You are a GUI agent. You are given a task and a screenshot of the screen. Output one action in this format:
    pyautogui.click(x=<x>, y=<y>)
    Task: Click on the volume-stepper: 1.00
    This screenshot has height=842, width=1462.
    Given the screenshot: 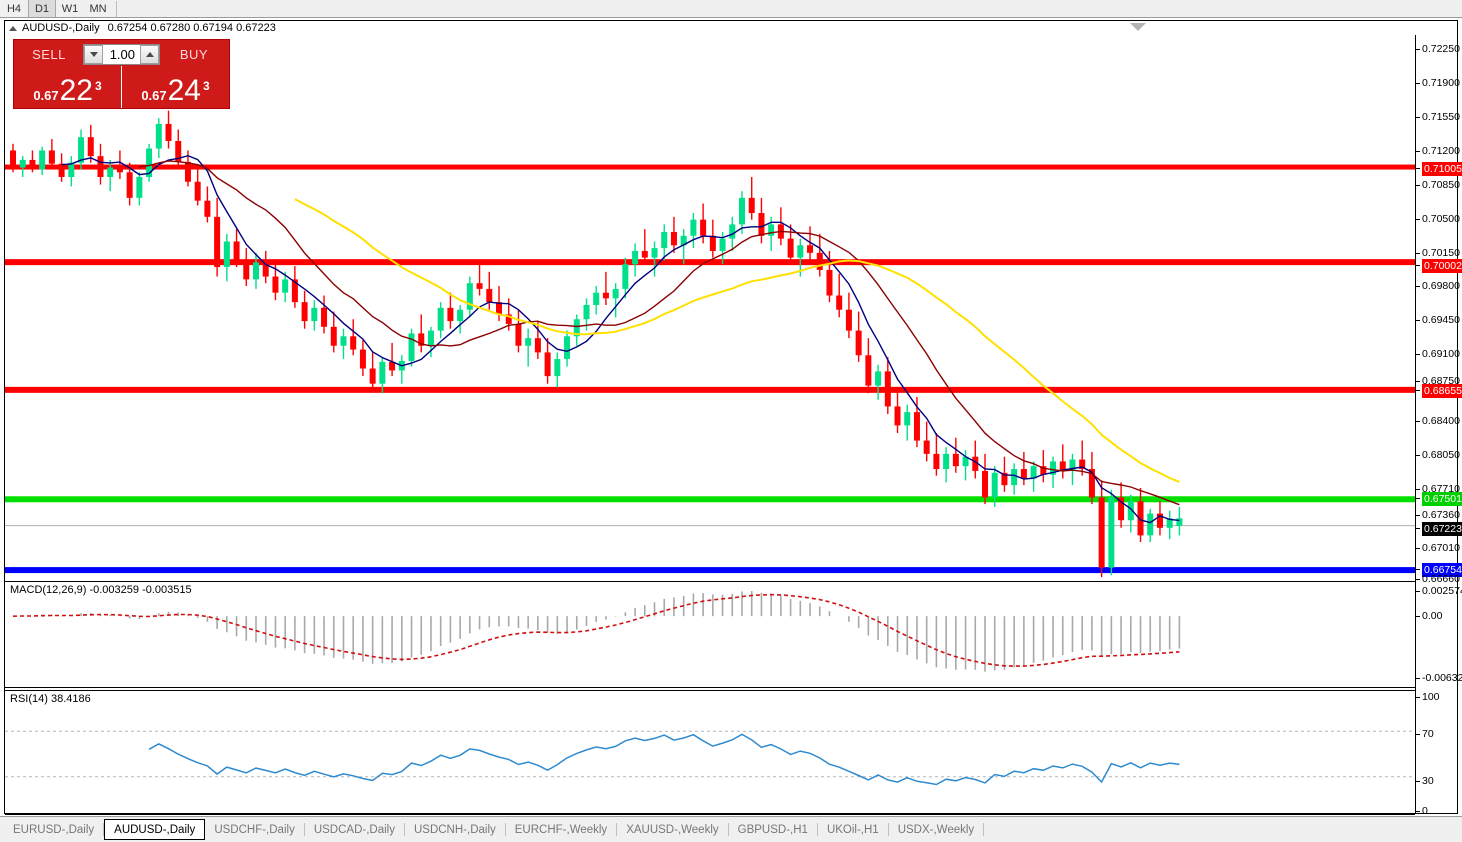 What is the action you would take?
    pyautogui.click(x=121, y=54)
    